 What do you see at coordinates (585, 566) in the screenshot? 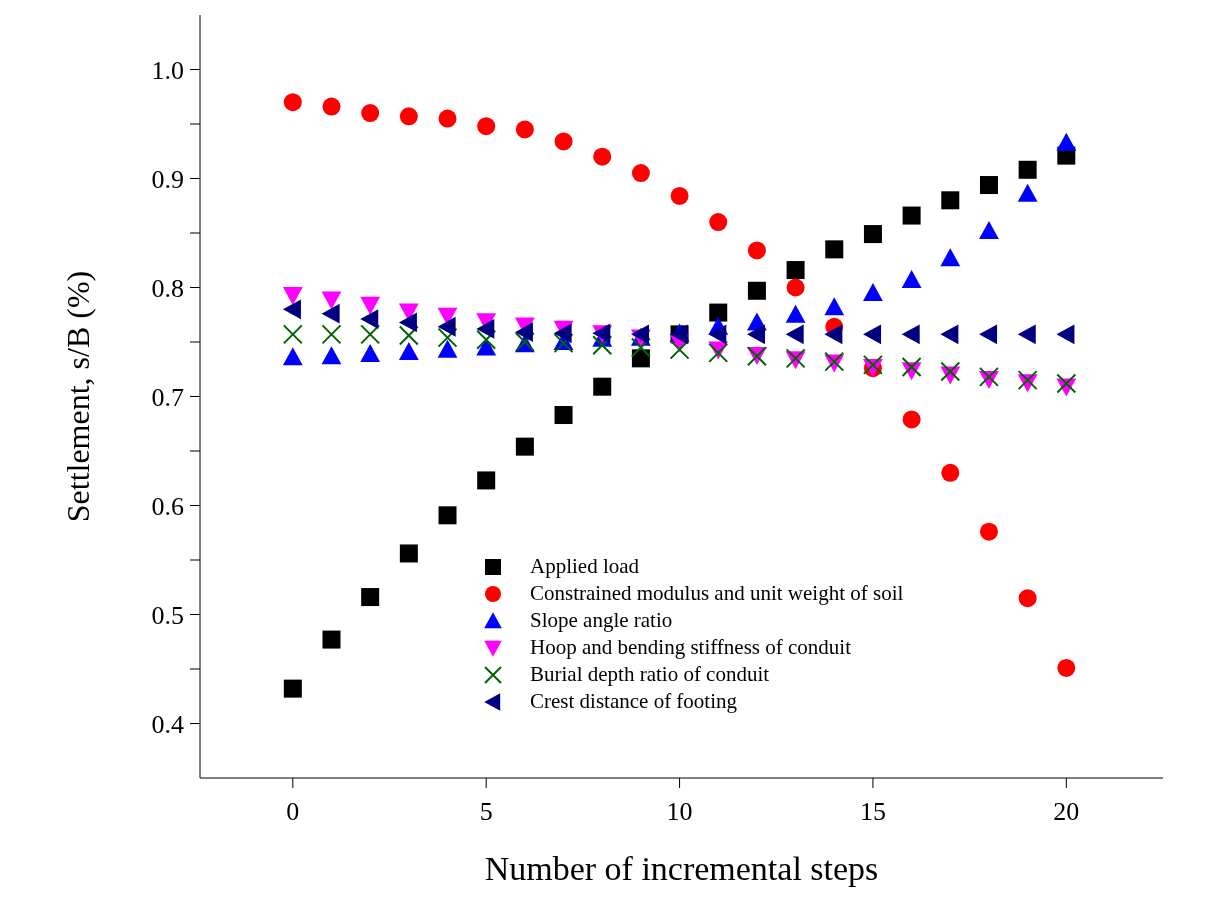
I see `legend-label: Applied load` at bounding box center [585, 566].